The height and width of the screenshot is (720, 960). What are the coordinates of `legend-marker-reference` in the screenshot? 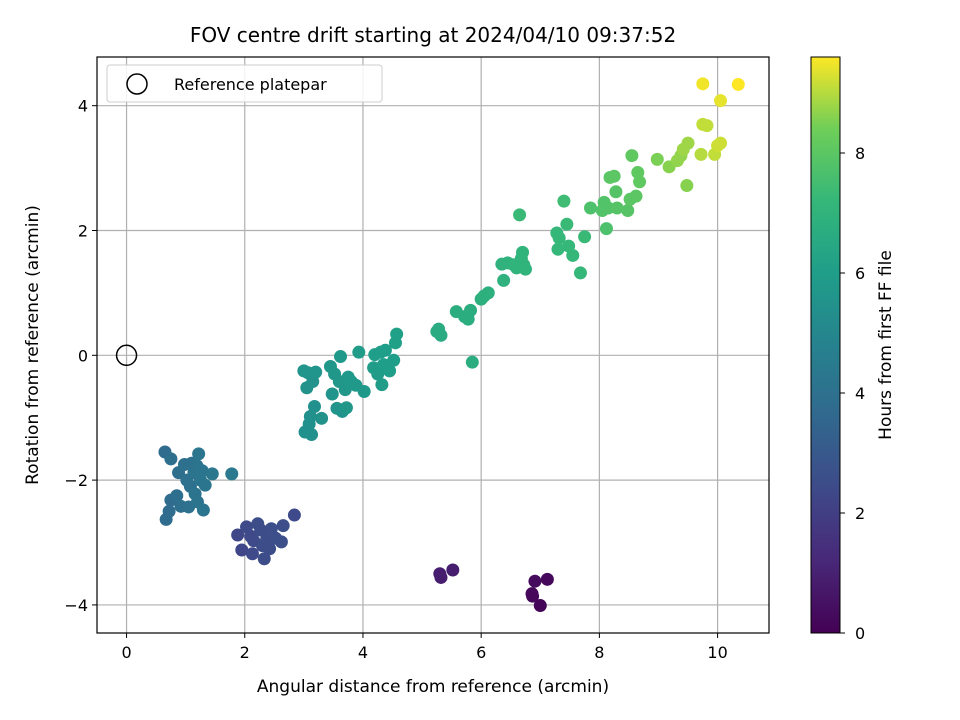 It's located at (137, 84).